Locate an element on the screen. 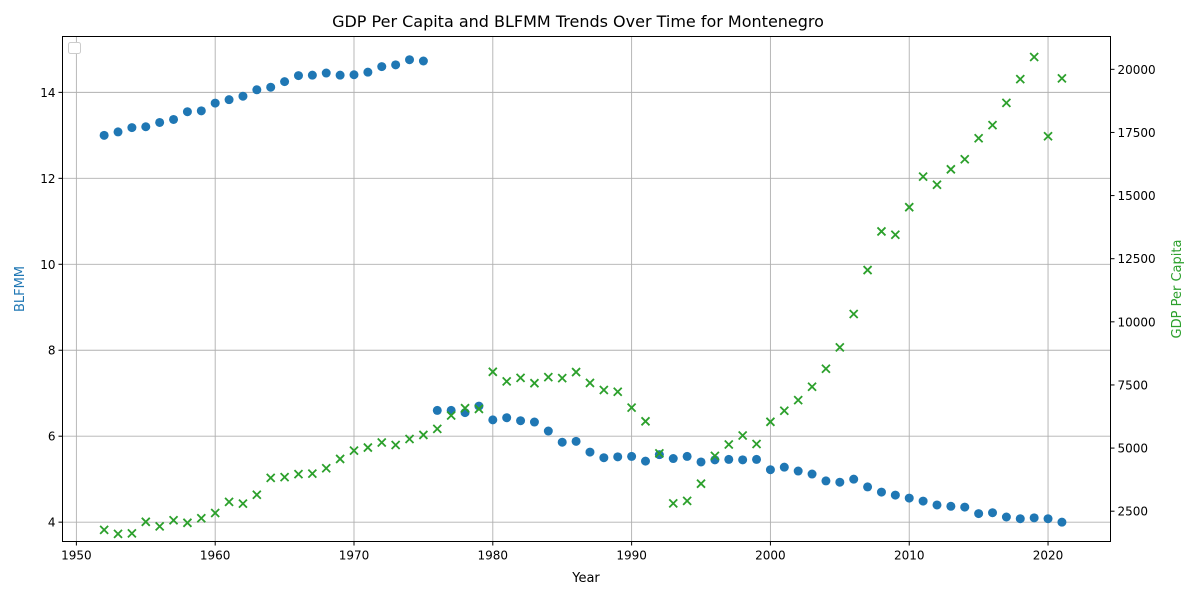 Image resolution: width=1200 pixels, height=600 pixels. y-right-tick-label: 17500 is located at coordinates (1137, 133).